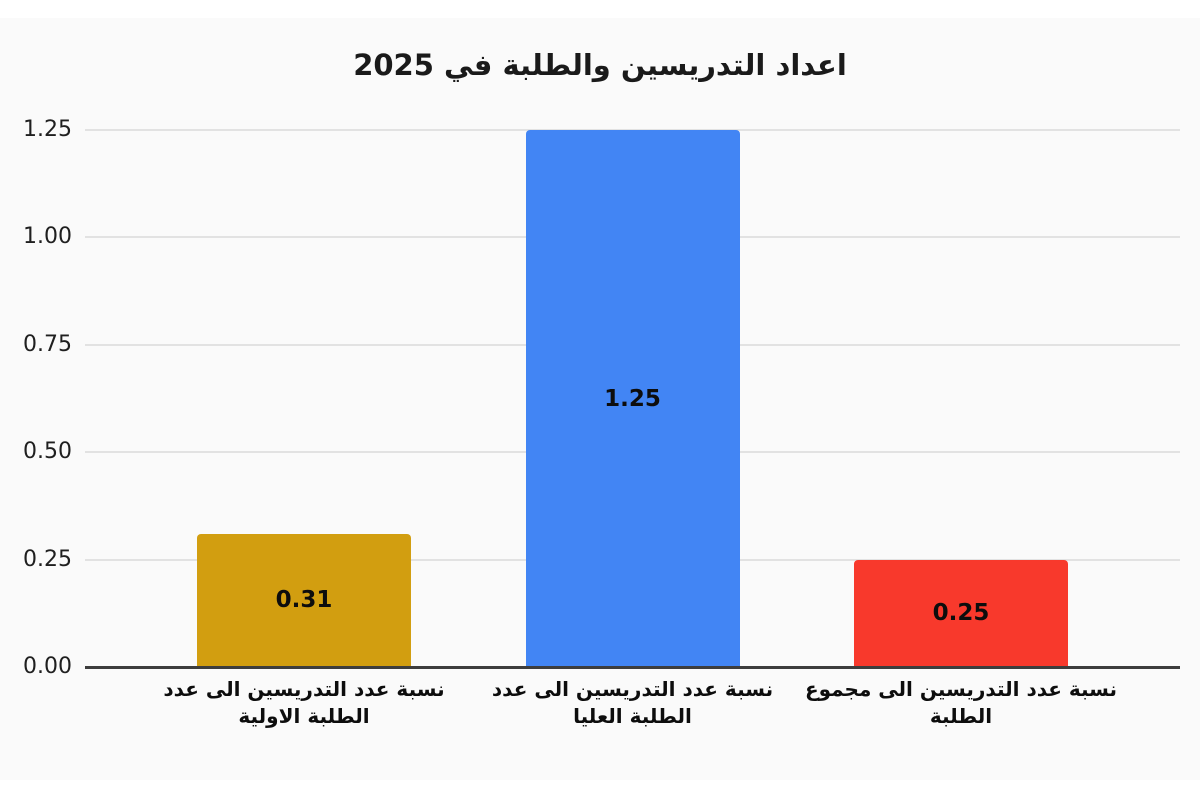 Image resolution: width=1200 pixels, height=800 pixels. Describe the element at coordinates (304, 703) in the screenshot. I see `x-category-label: نسبة عدد التدريسين الى عدد الطلبة الاولية` at that location.